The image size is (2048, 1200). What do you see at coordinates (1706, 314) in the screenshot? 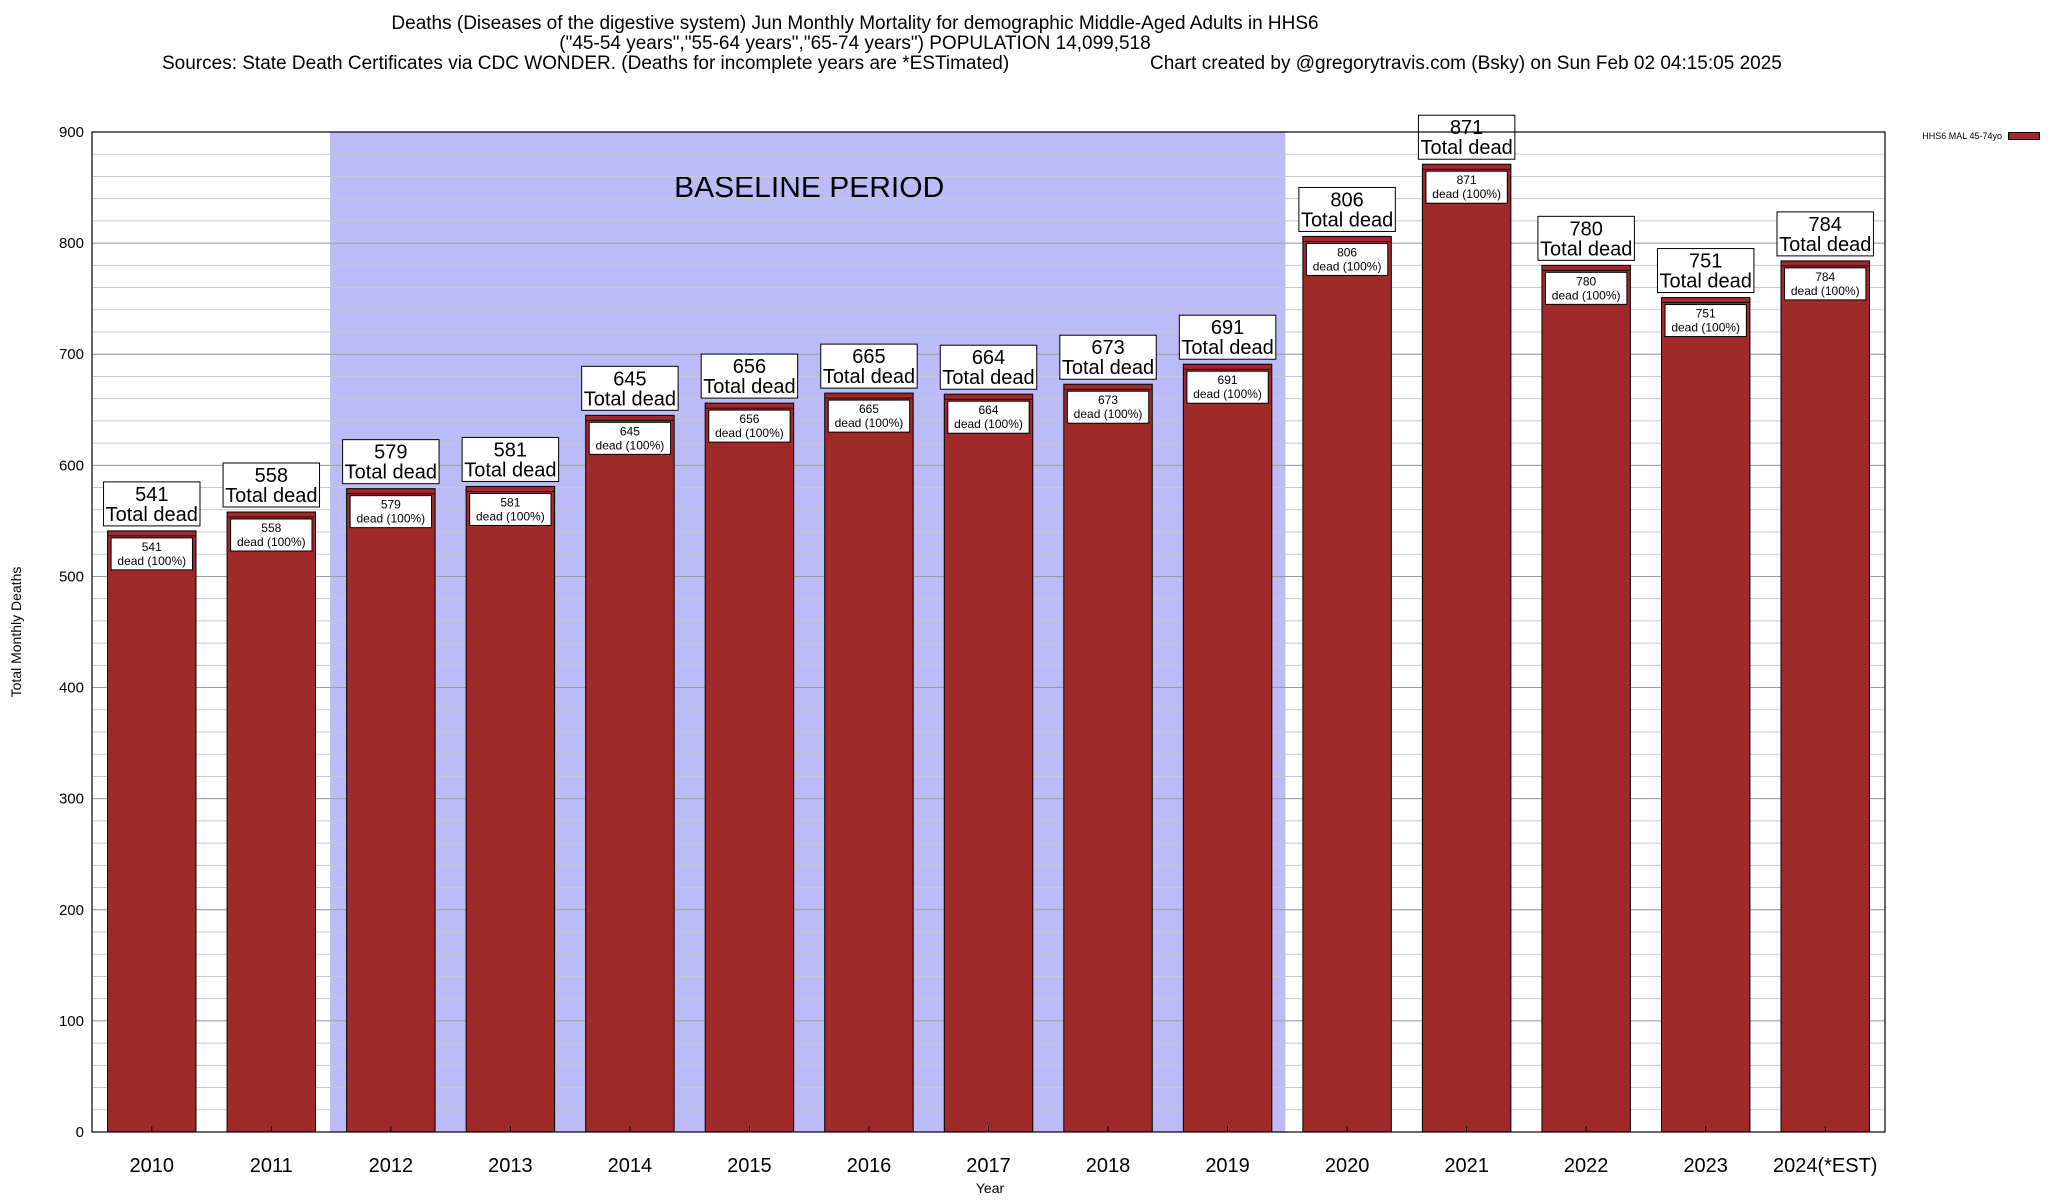
I see `inner-value-label: 751` at bounding box center [1706, 314].